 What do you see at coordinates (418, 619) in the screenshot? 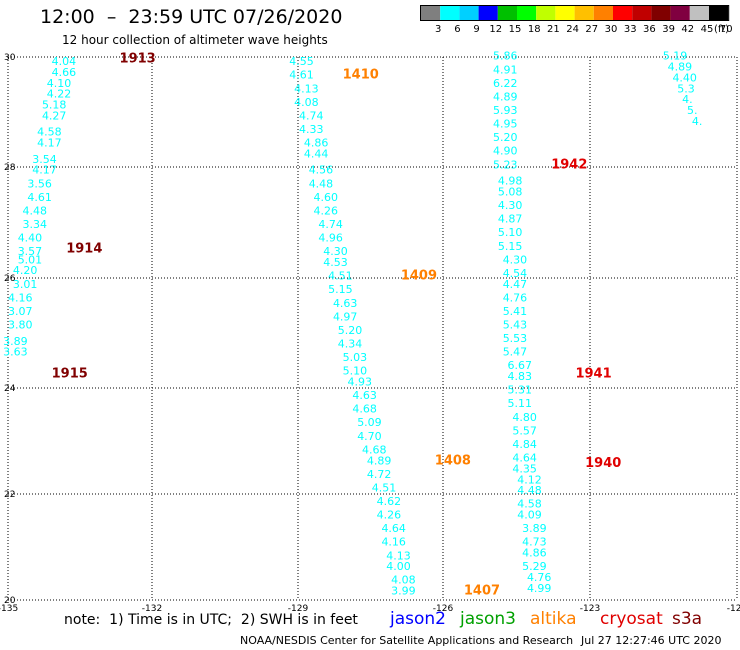
I see `legend-jason2: jason2` at bounding box center [418, 619].